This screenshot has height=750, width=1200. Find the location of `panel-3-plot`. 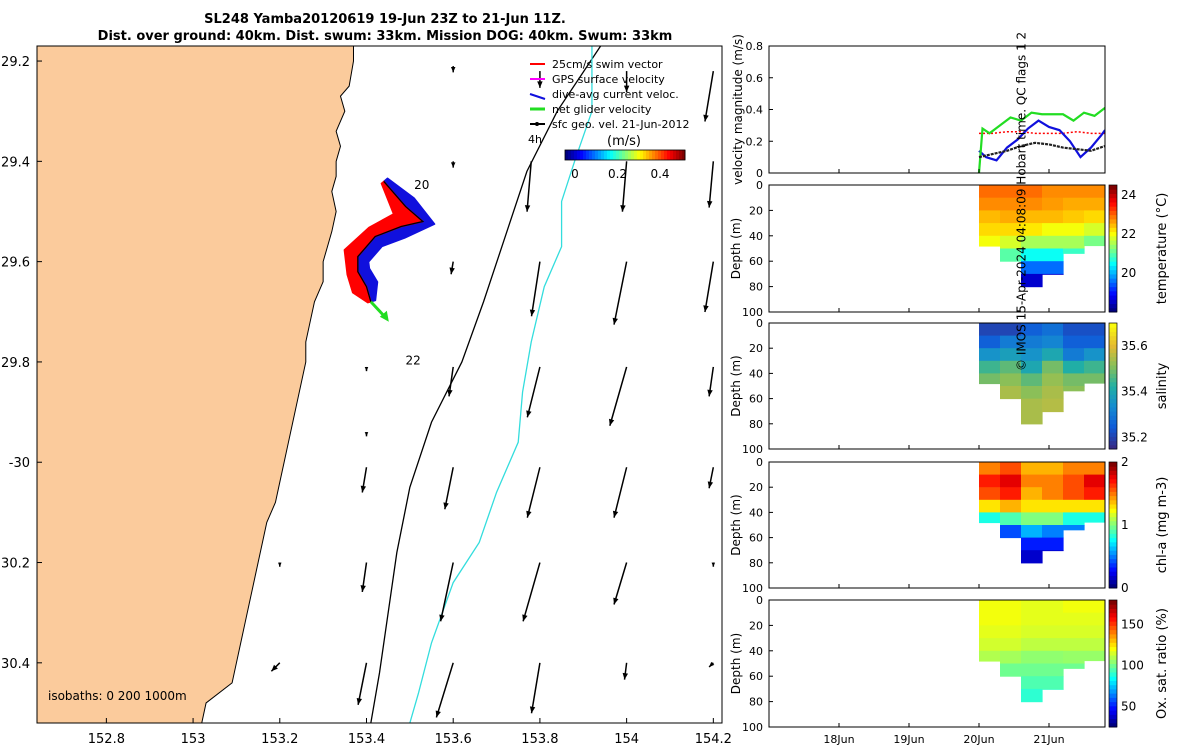

panel-3-plot is located at coordinates (1042, 374).